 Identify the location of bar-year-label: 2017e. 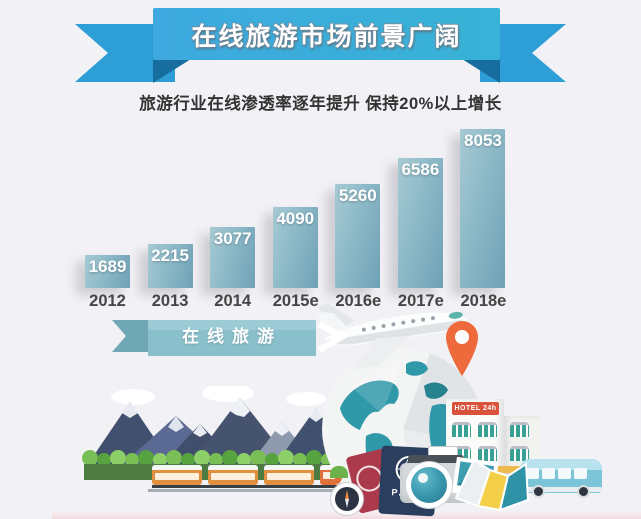
(420, 301).